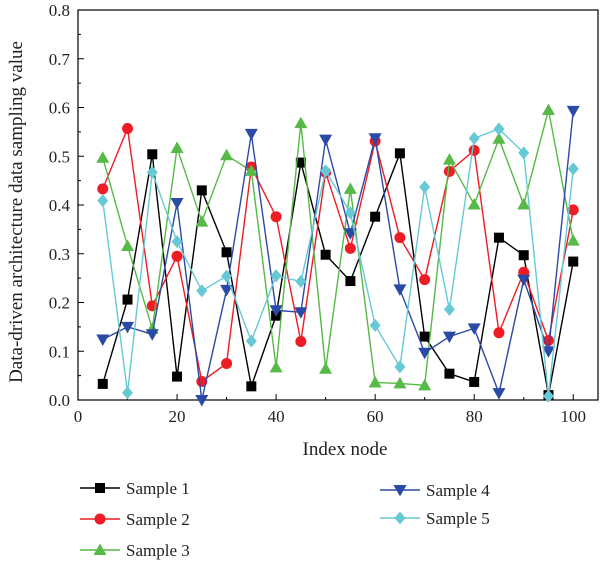  I want to click on legend-label: Sample 5, so click(458, 518).